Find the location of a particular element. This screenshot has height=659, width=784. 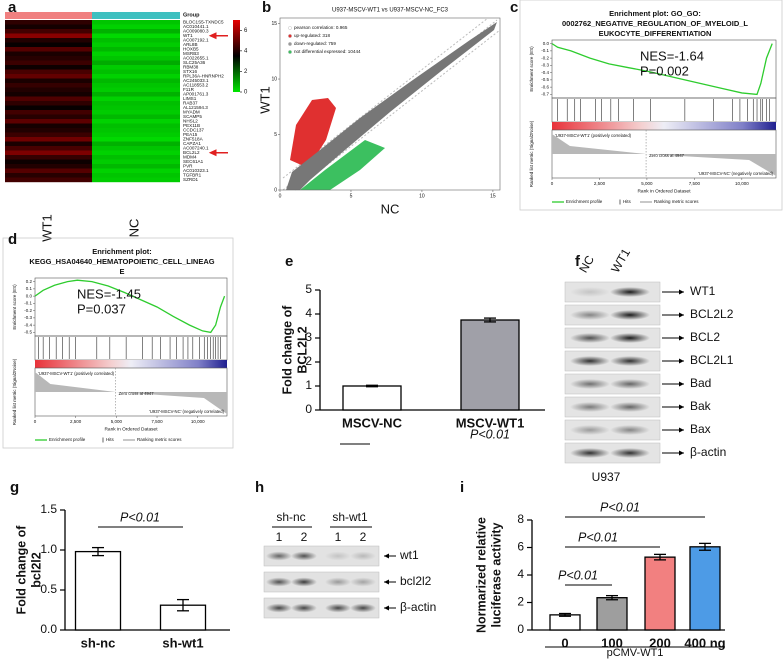

gene-label: SEC61A1 is located at coordinates (193, 161).